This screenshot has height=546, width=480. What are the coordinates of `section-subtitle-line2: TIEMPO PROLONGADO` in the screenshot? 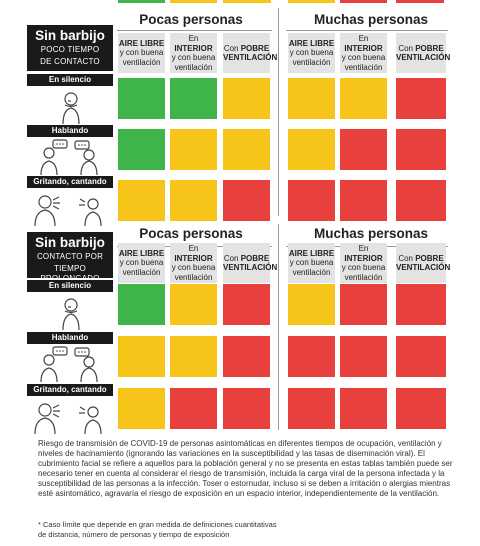 It's located at (70, 273).